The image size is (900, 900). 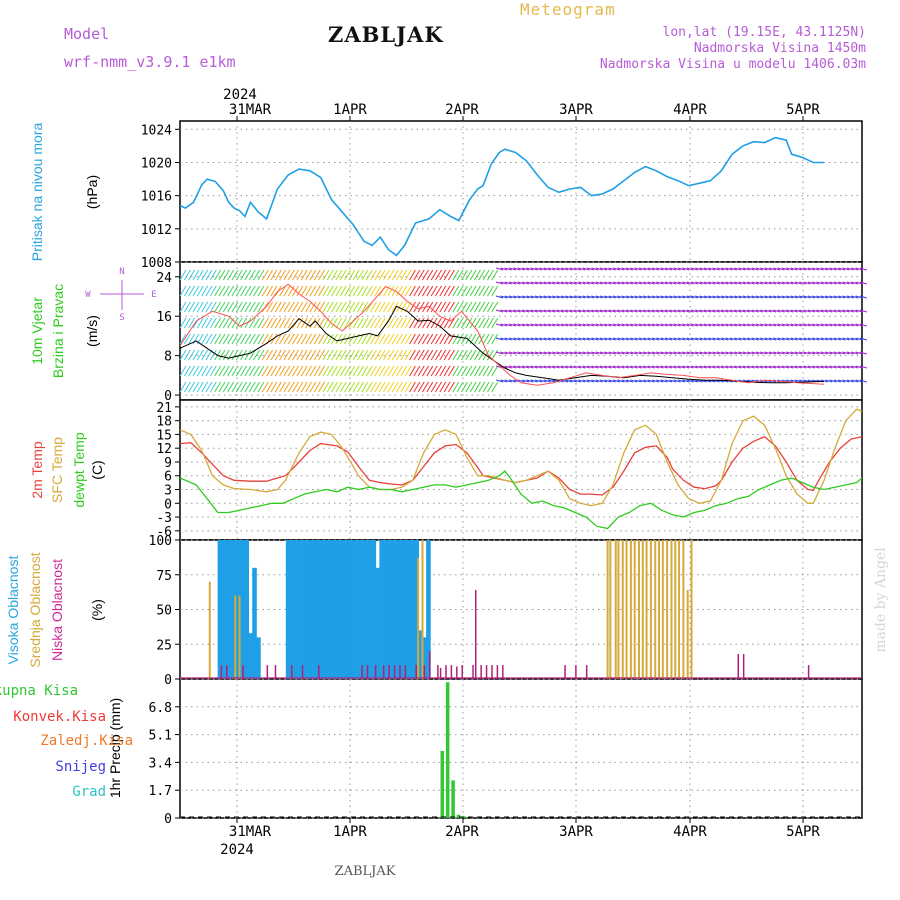 I want to click on ylabel-pressure: (hPa), so click(x=92, y=192).